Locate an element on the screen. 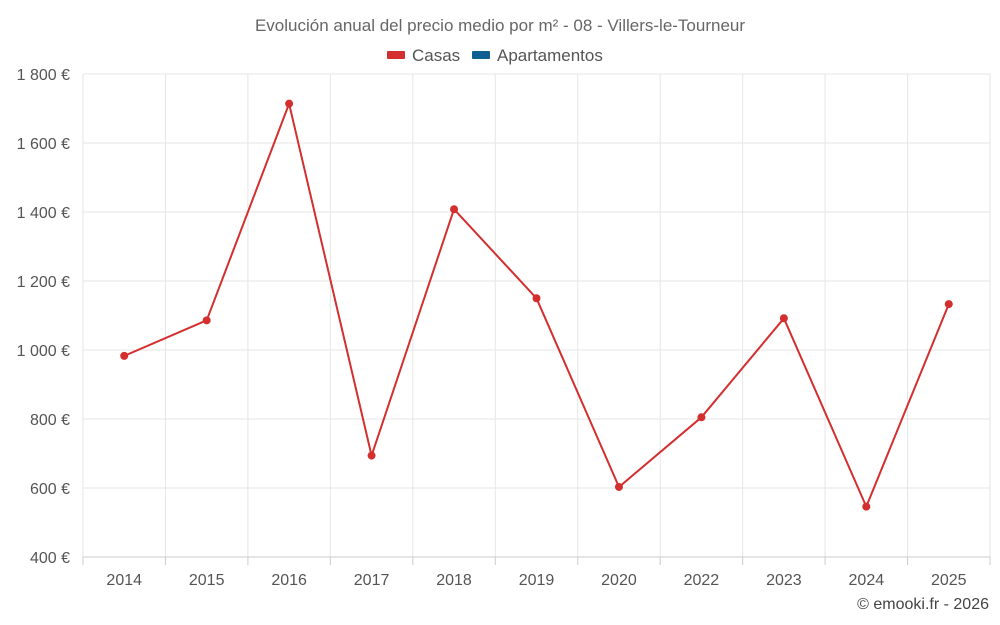 The width and height of the screenshot is (1000, 625). y-tick-label: 600 € is located at coordinates (50, 489).